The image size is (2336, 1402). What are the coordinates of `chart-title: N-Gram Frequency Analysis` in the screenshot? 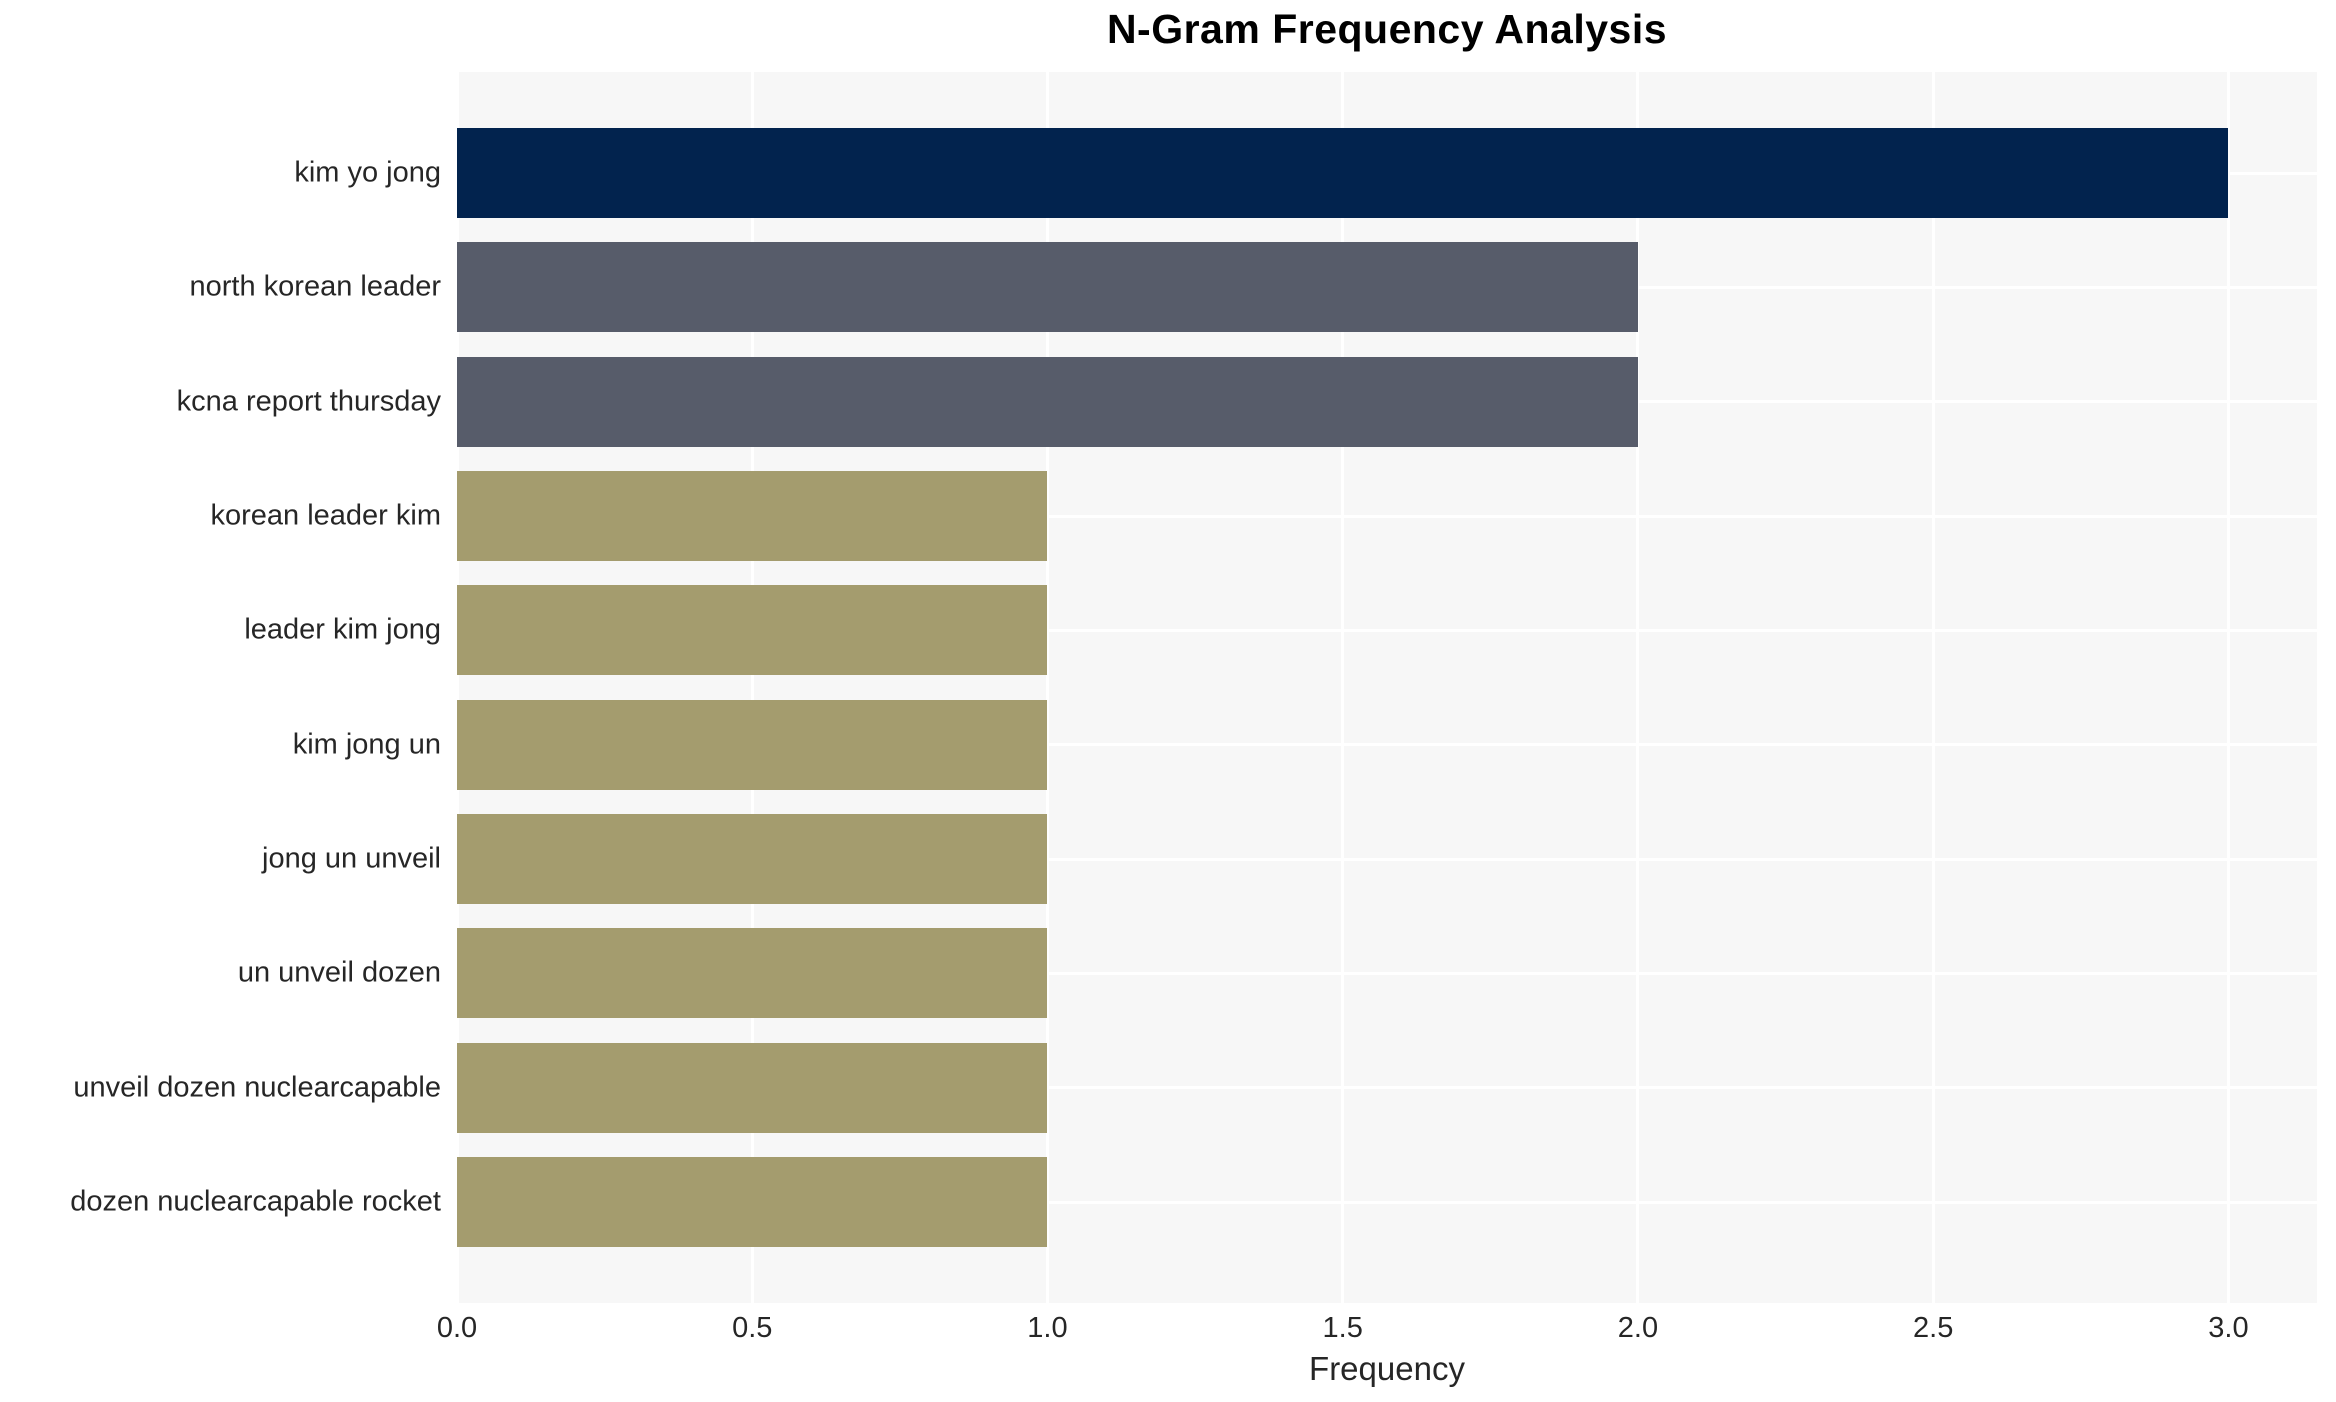 It's located at (1387, 29).